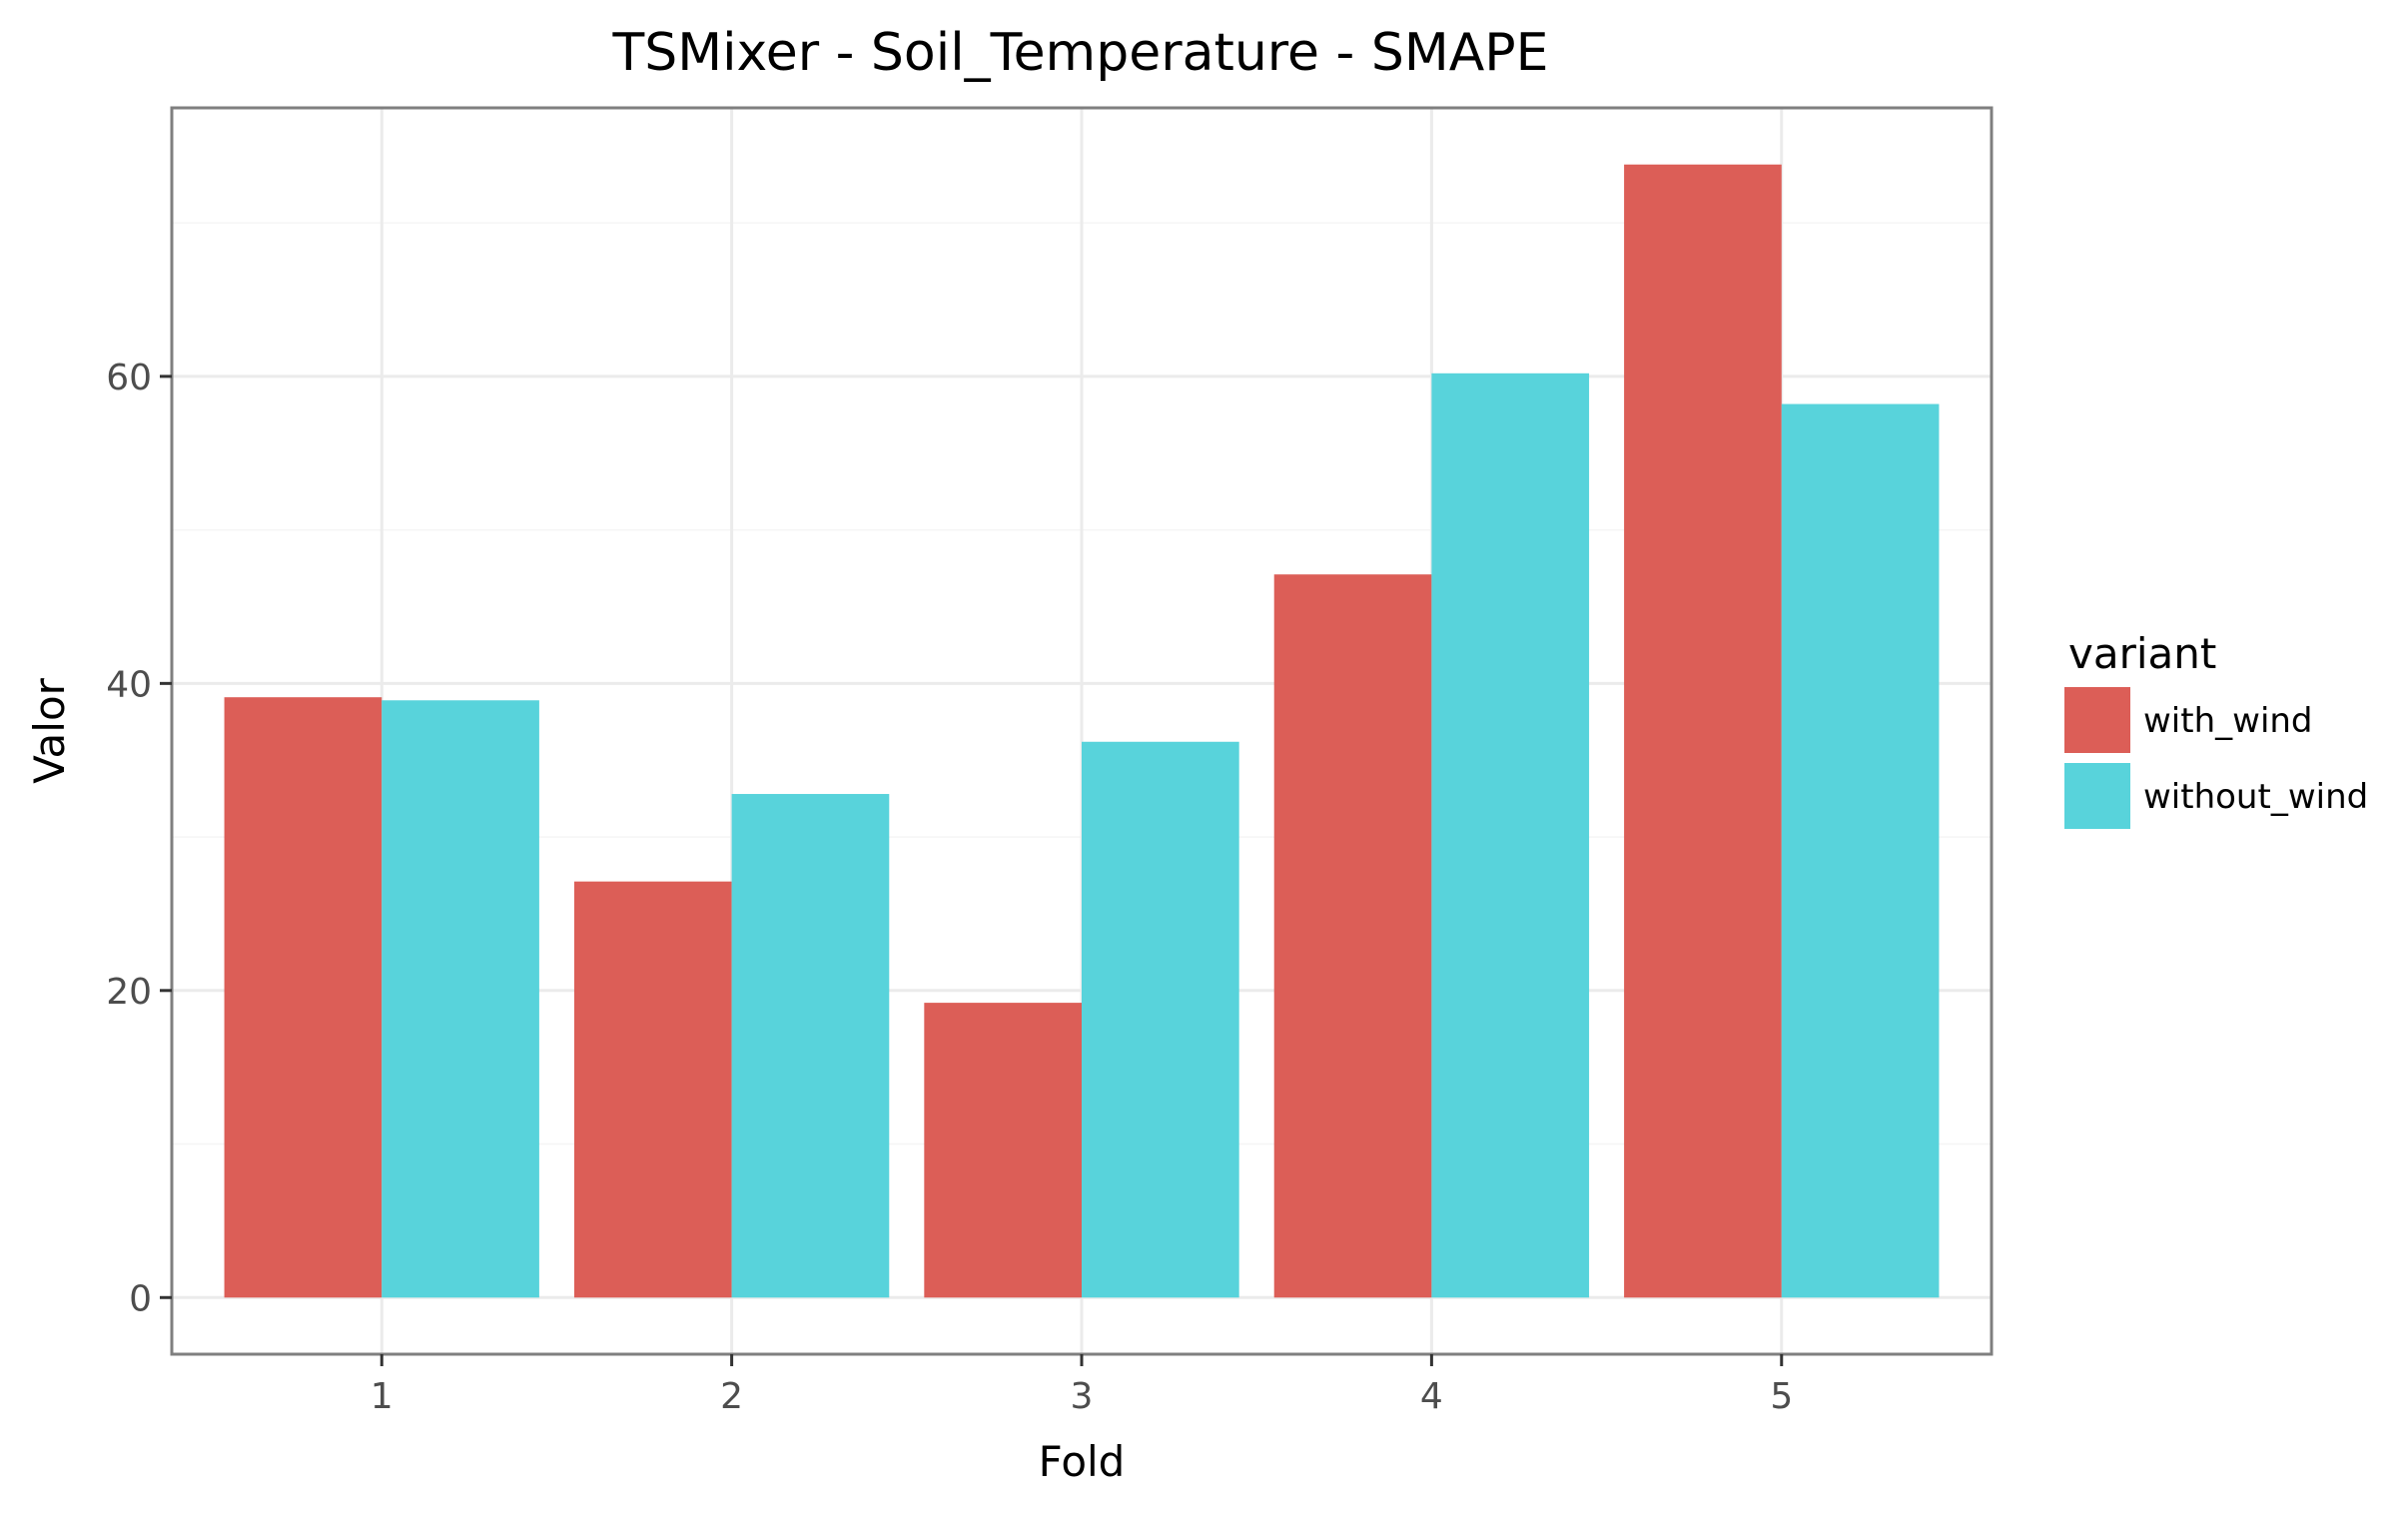 The image size is (2408, 1513). I want to click on legend-swatch-without_wind, so click(2097, 796).